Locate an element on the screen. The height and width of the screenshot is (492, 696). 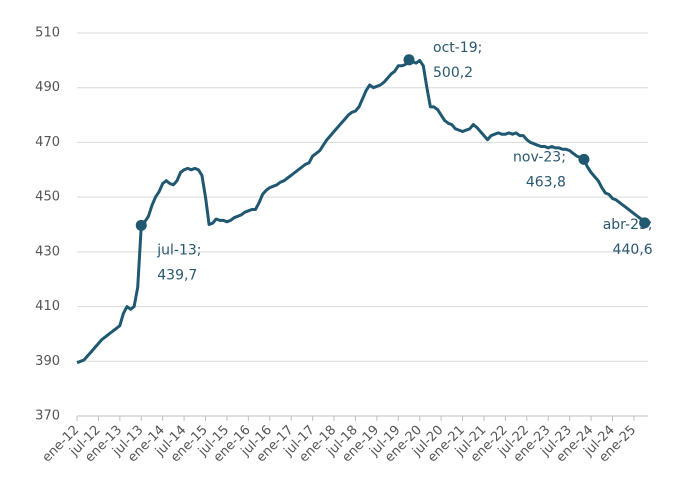
annotation-value: 439,7 is located at coordinates (177, 275).